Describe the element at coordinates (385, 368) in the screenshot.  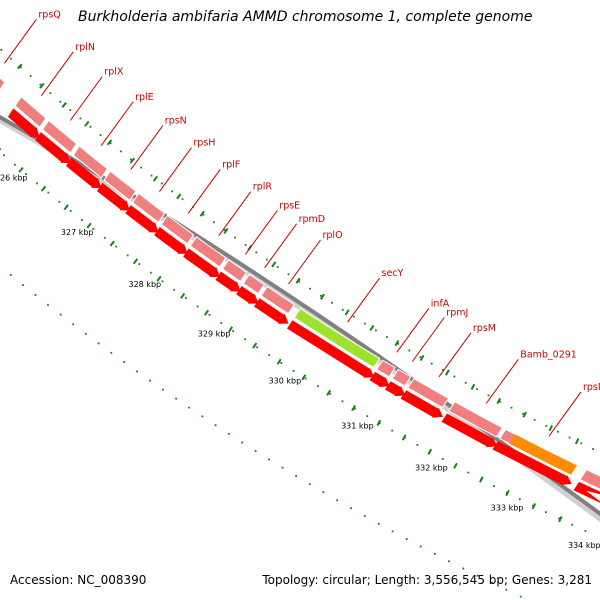
I see `gene-block-infa` at that location.